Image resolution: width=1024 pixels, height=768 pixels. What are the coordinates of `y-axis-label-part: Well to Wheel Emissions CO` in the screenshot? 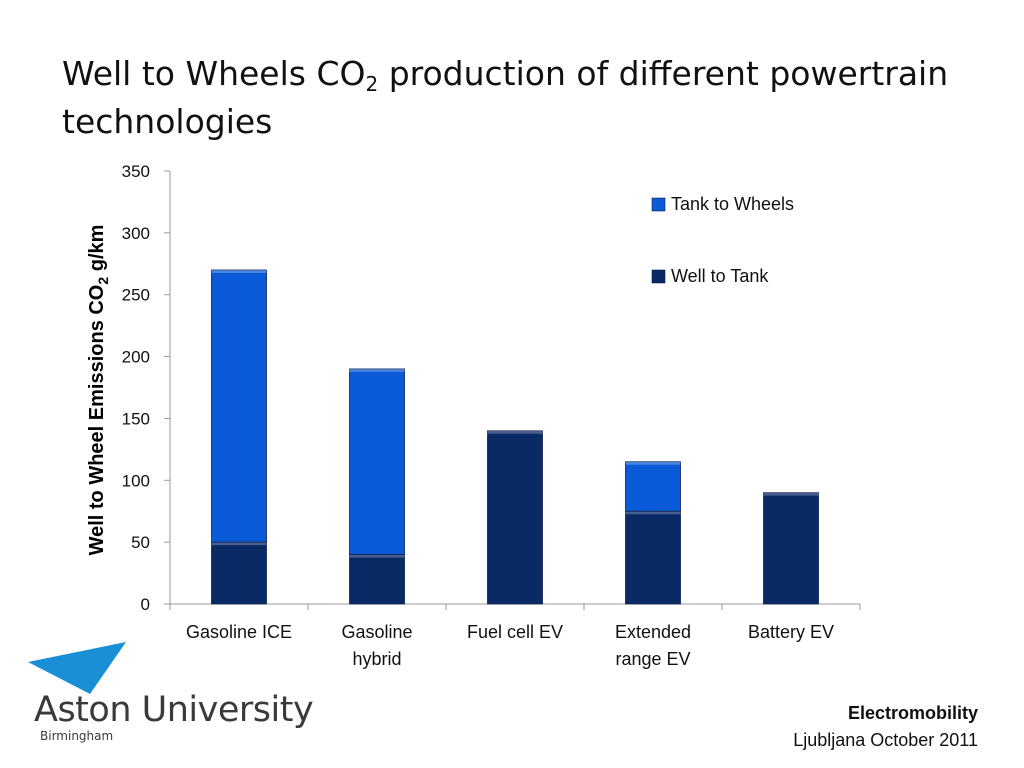 It's located at (97, 420).